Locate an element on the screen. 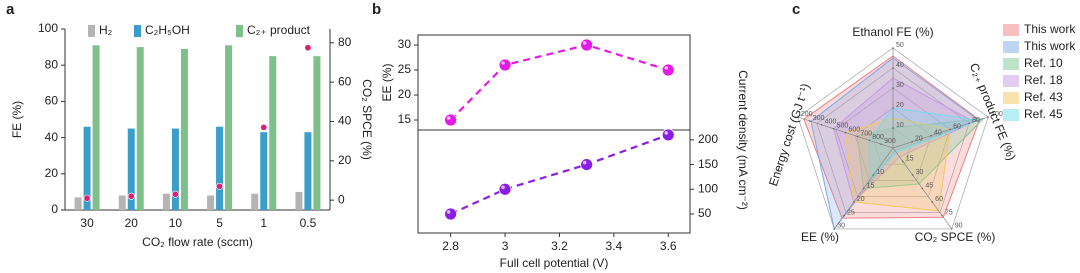 The width and height of the screenshot is (1080, 273). tick-label: 25 is located at coordinates (851, 212).